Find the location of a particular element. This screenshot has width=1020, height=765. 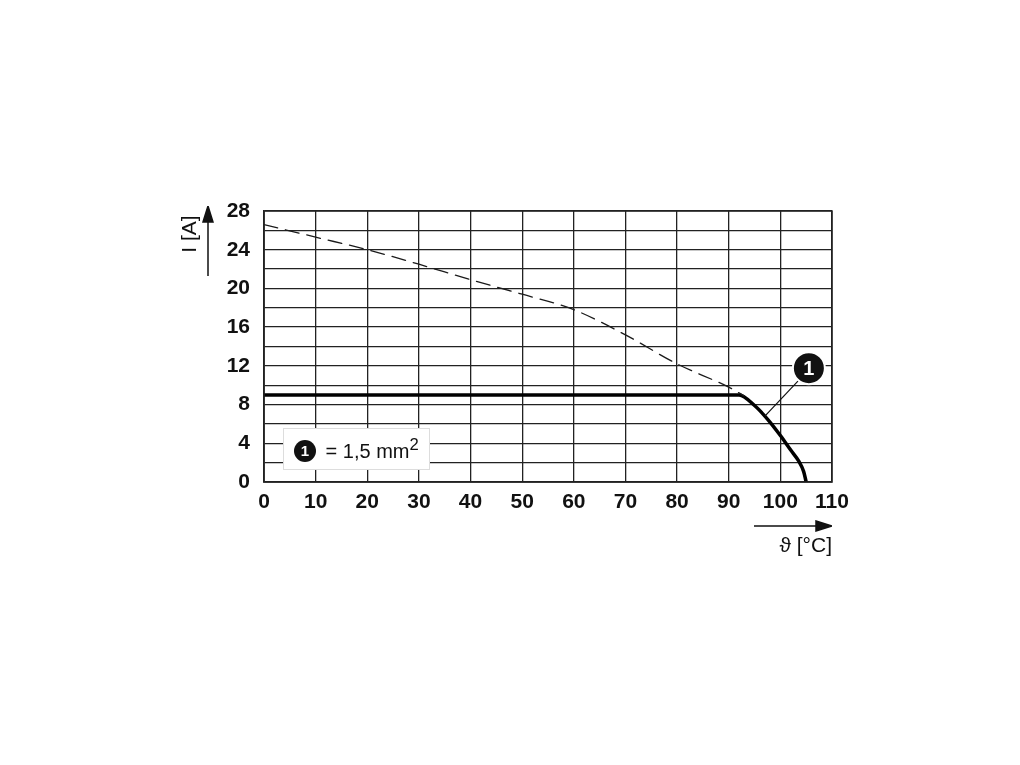

y-tick-label: 0 is located at coordinates (244, 480).